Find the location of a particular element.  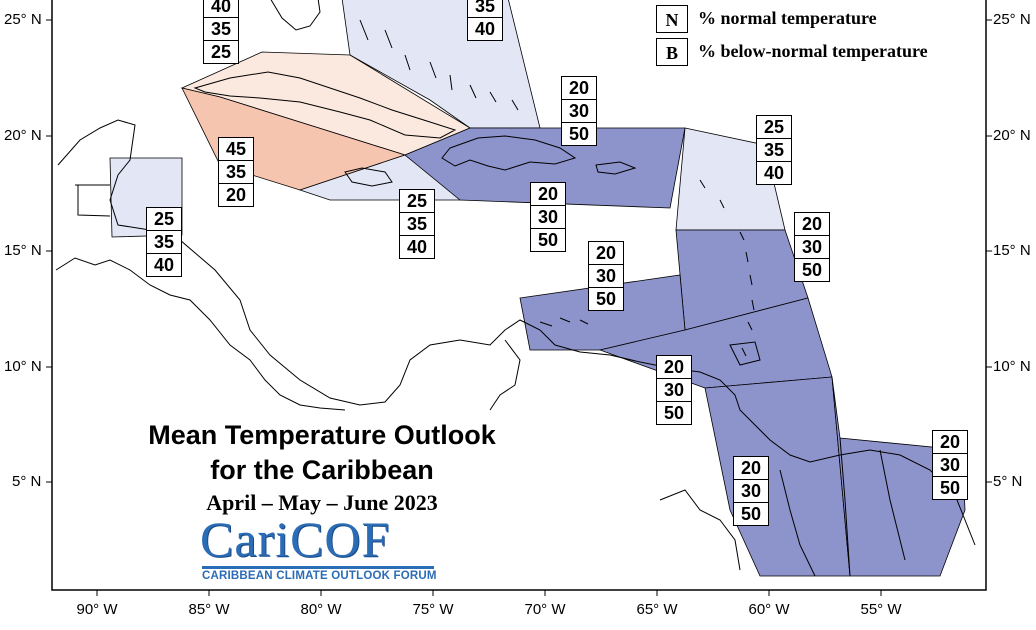

prob-box-leeward: 20 30 50 is located at coordinates (812, 247).